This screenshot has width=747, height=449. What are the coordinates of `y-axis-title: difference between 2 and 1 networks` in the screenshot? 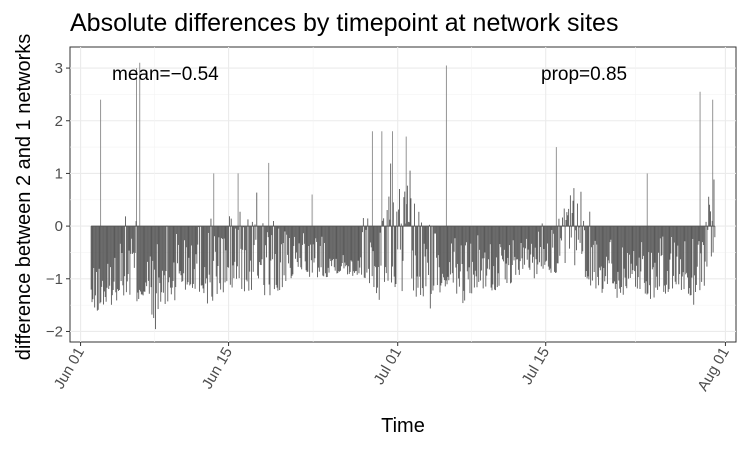 It's located at (24, 197).